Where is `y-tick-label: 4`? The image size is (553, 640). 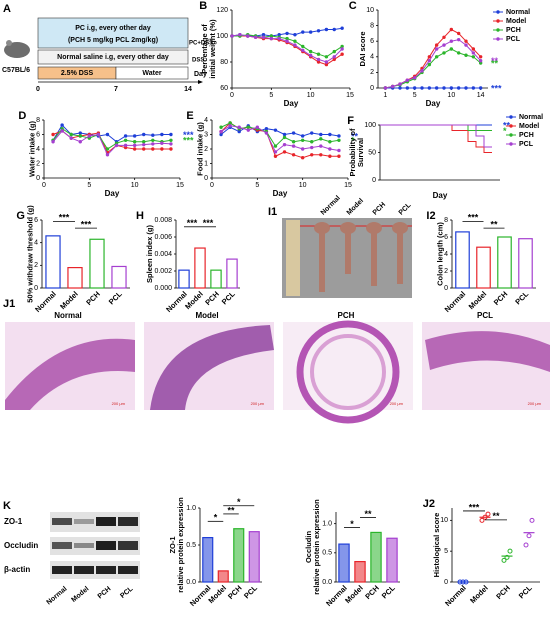
y-tick-label: 4 is located at coordinates (446, 254).